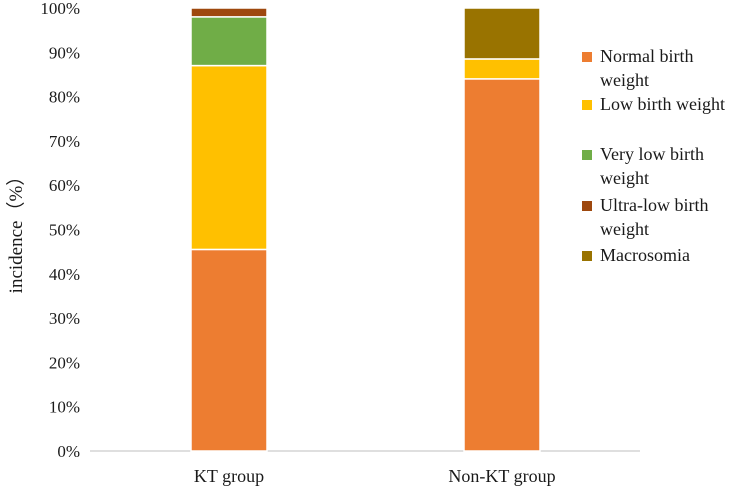  I want to click on legend-item: Ultra-low birth weight, so click(645, 217).